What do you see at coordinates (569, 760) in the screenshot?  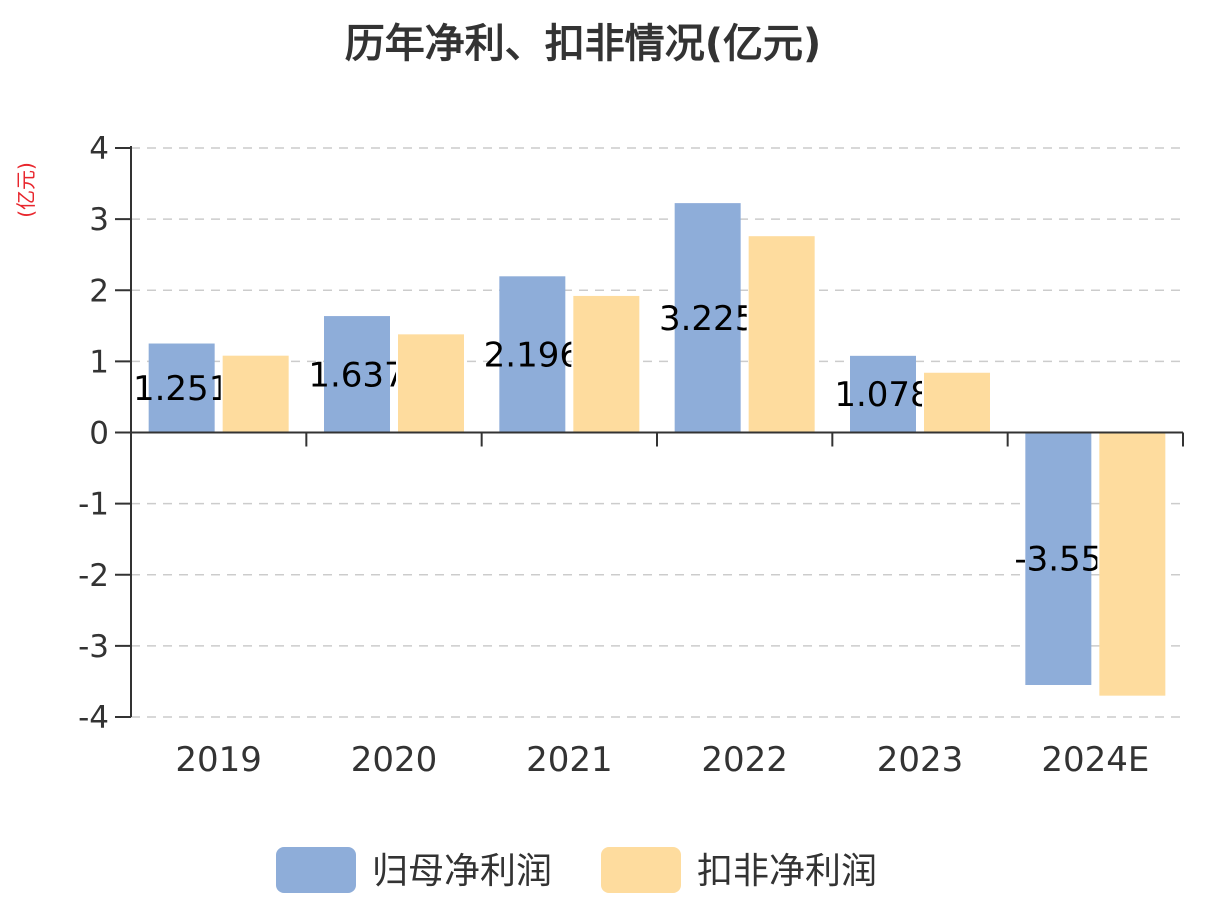 I see `x-tick-label: 2021` at bounding box center [569, 760].